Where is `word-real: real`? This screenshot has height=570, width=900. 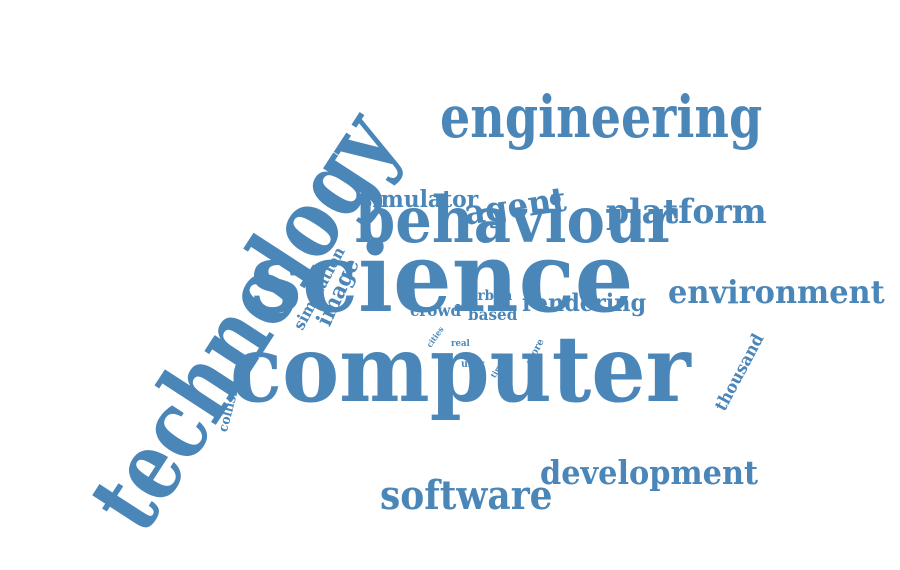
word-real: real is located at coordinates (460, 343).